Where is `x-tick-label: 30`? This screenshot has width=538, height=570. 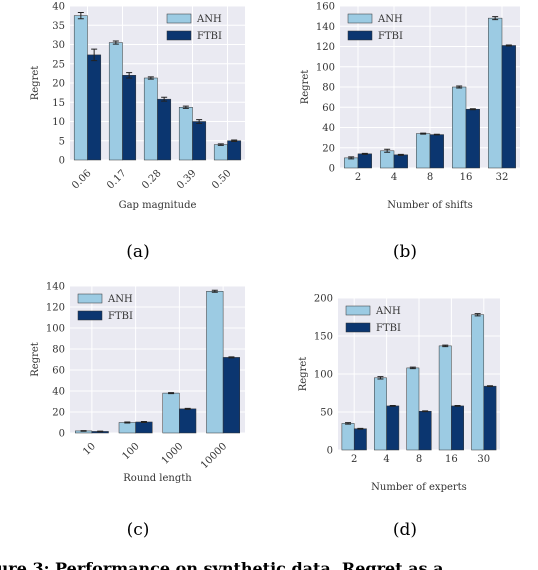
x-tick-label: 30 is located at coordinates (483, 459).